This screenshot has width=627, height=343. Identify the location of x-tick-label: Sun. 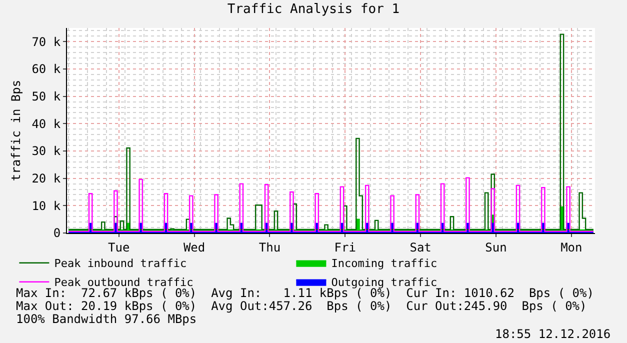
(496, 247).